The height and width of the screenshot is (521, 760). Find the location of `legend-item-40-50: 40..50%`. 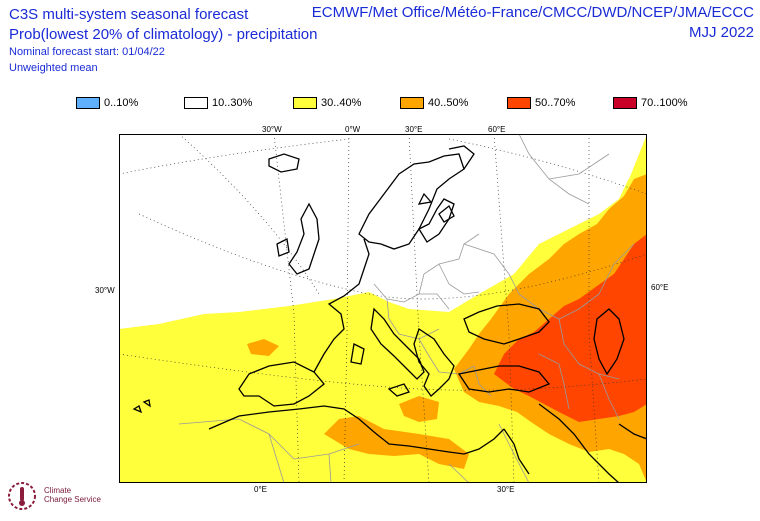

legend-item-40-50: 40..50% is located at coordinates (434, 103).